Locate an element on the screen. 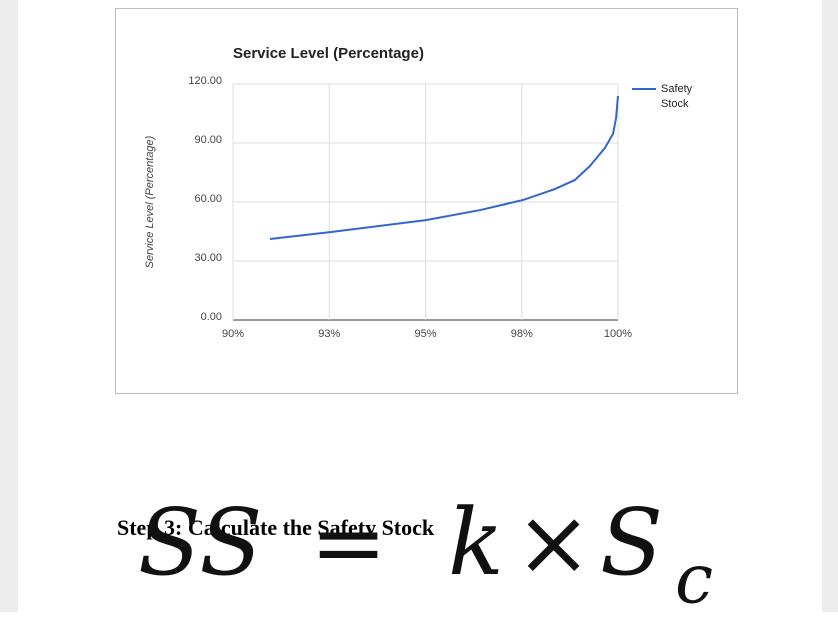  series-line is located at coordinates (444, 167).